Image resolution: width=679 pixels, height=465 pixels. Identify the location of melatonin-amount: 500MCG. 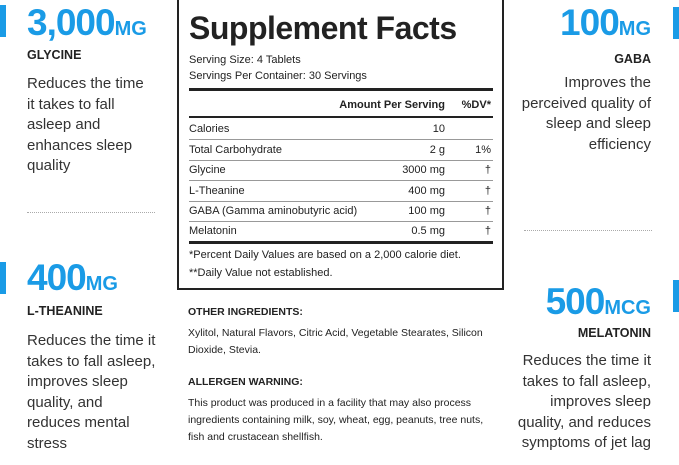
(598, 301).